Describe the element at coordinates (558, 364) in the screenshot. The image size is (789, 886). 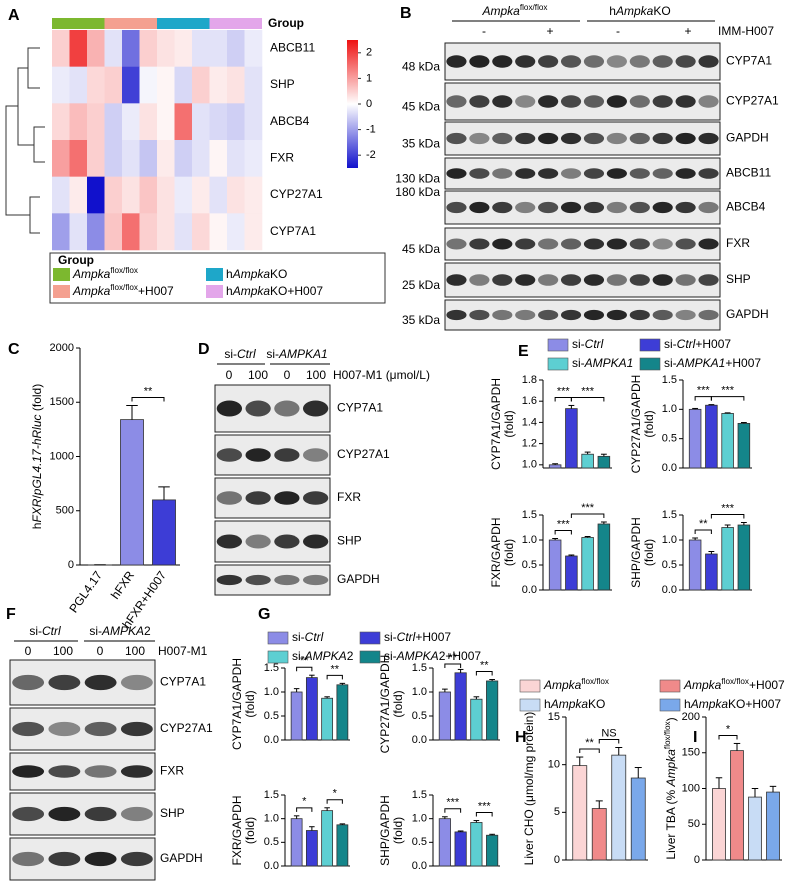
I see `legend-swatch` at that location.